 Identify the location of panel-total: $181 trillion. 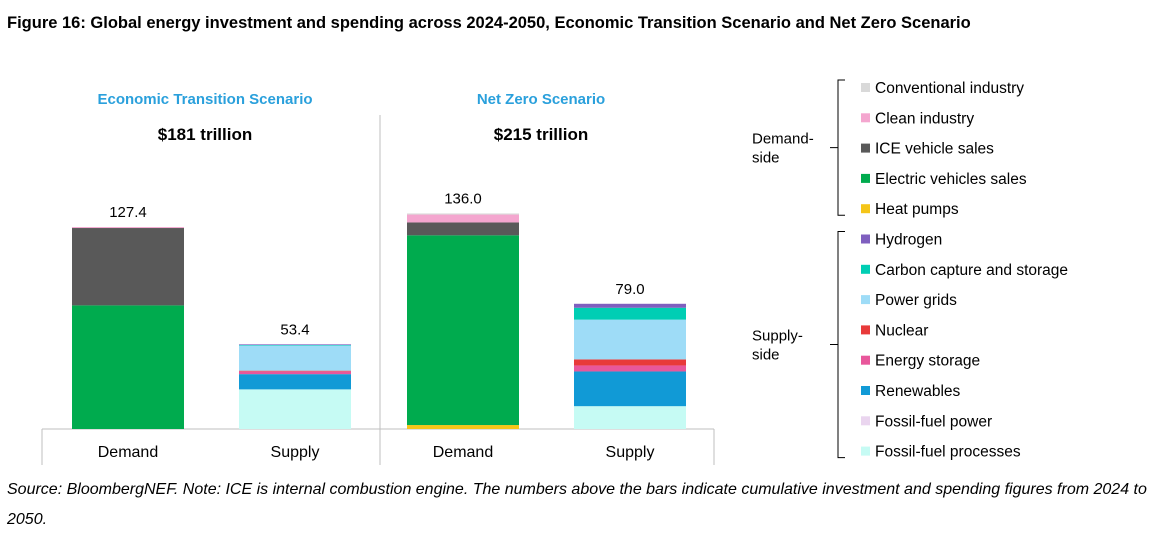
(205, 134).